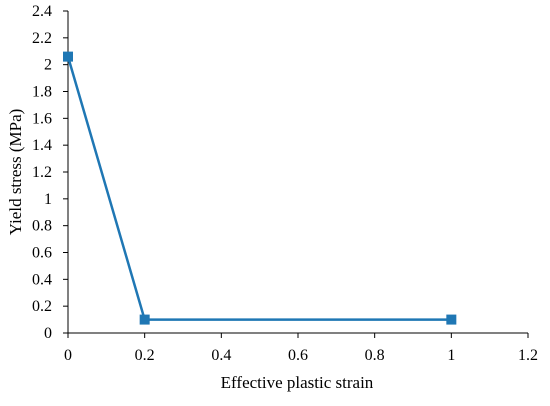 The height and width of the screenshot is (406, 550). I want to click on y-tick-label: 2, so click(48, 65).